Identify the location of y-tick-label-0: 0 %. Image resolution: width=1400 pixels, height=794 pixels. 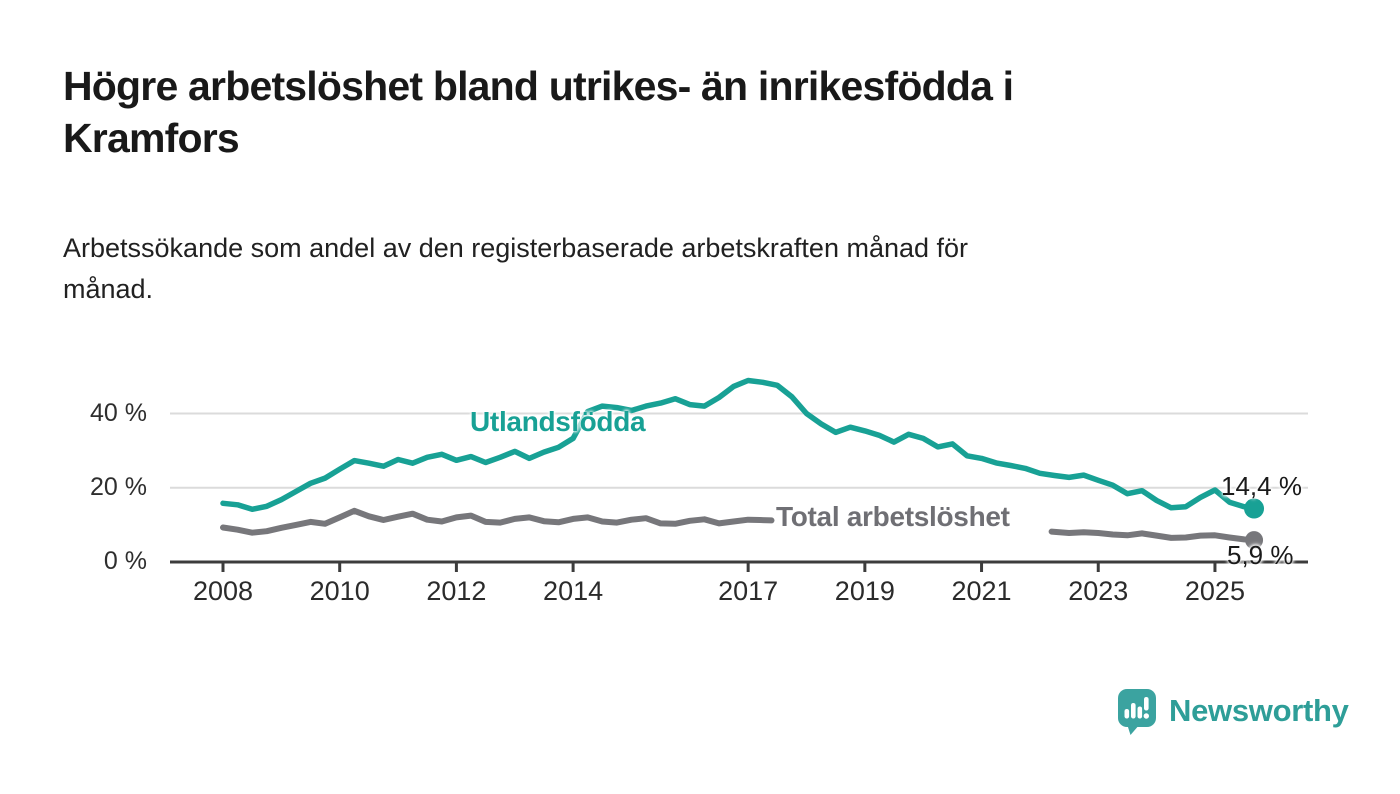
(125, 561).